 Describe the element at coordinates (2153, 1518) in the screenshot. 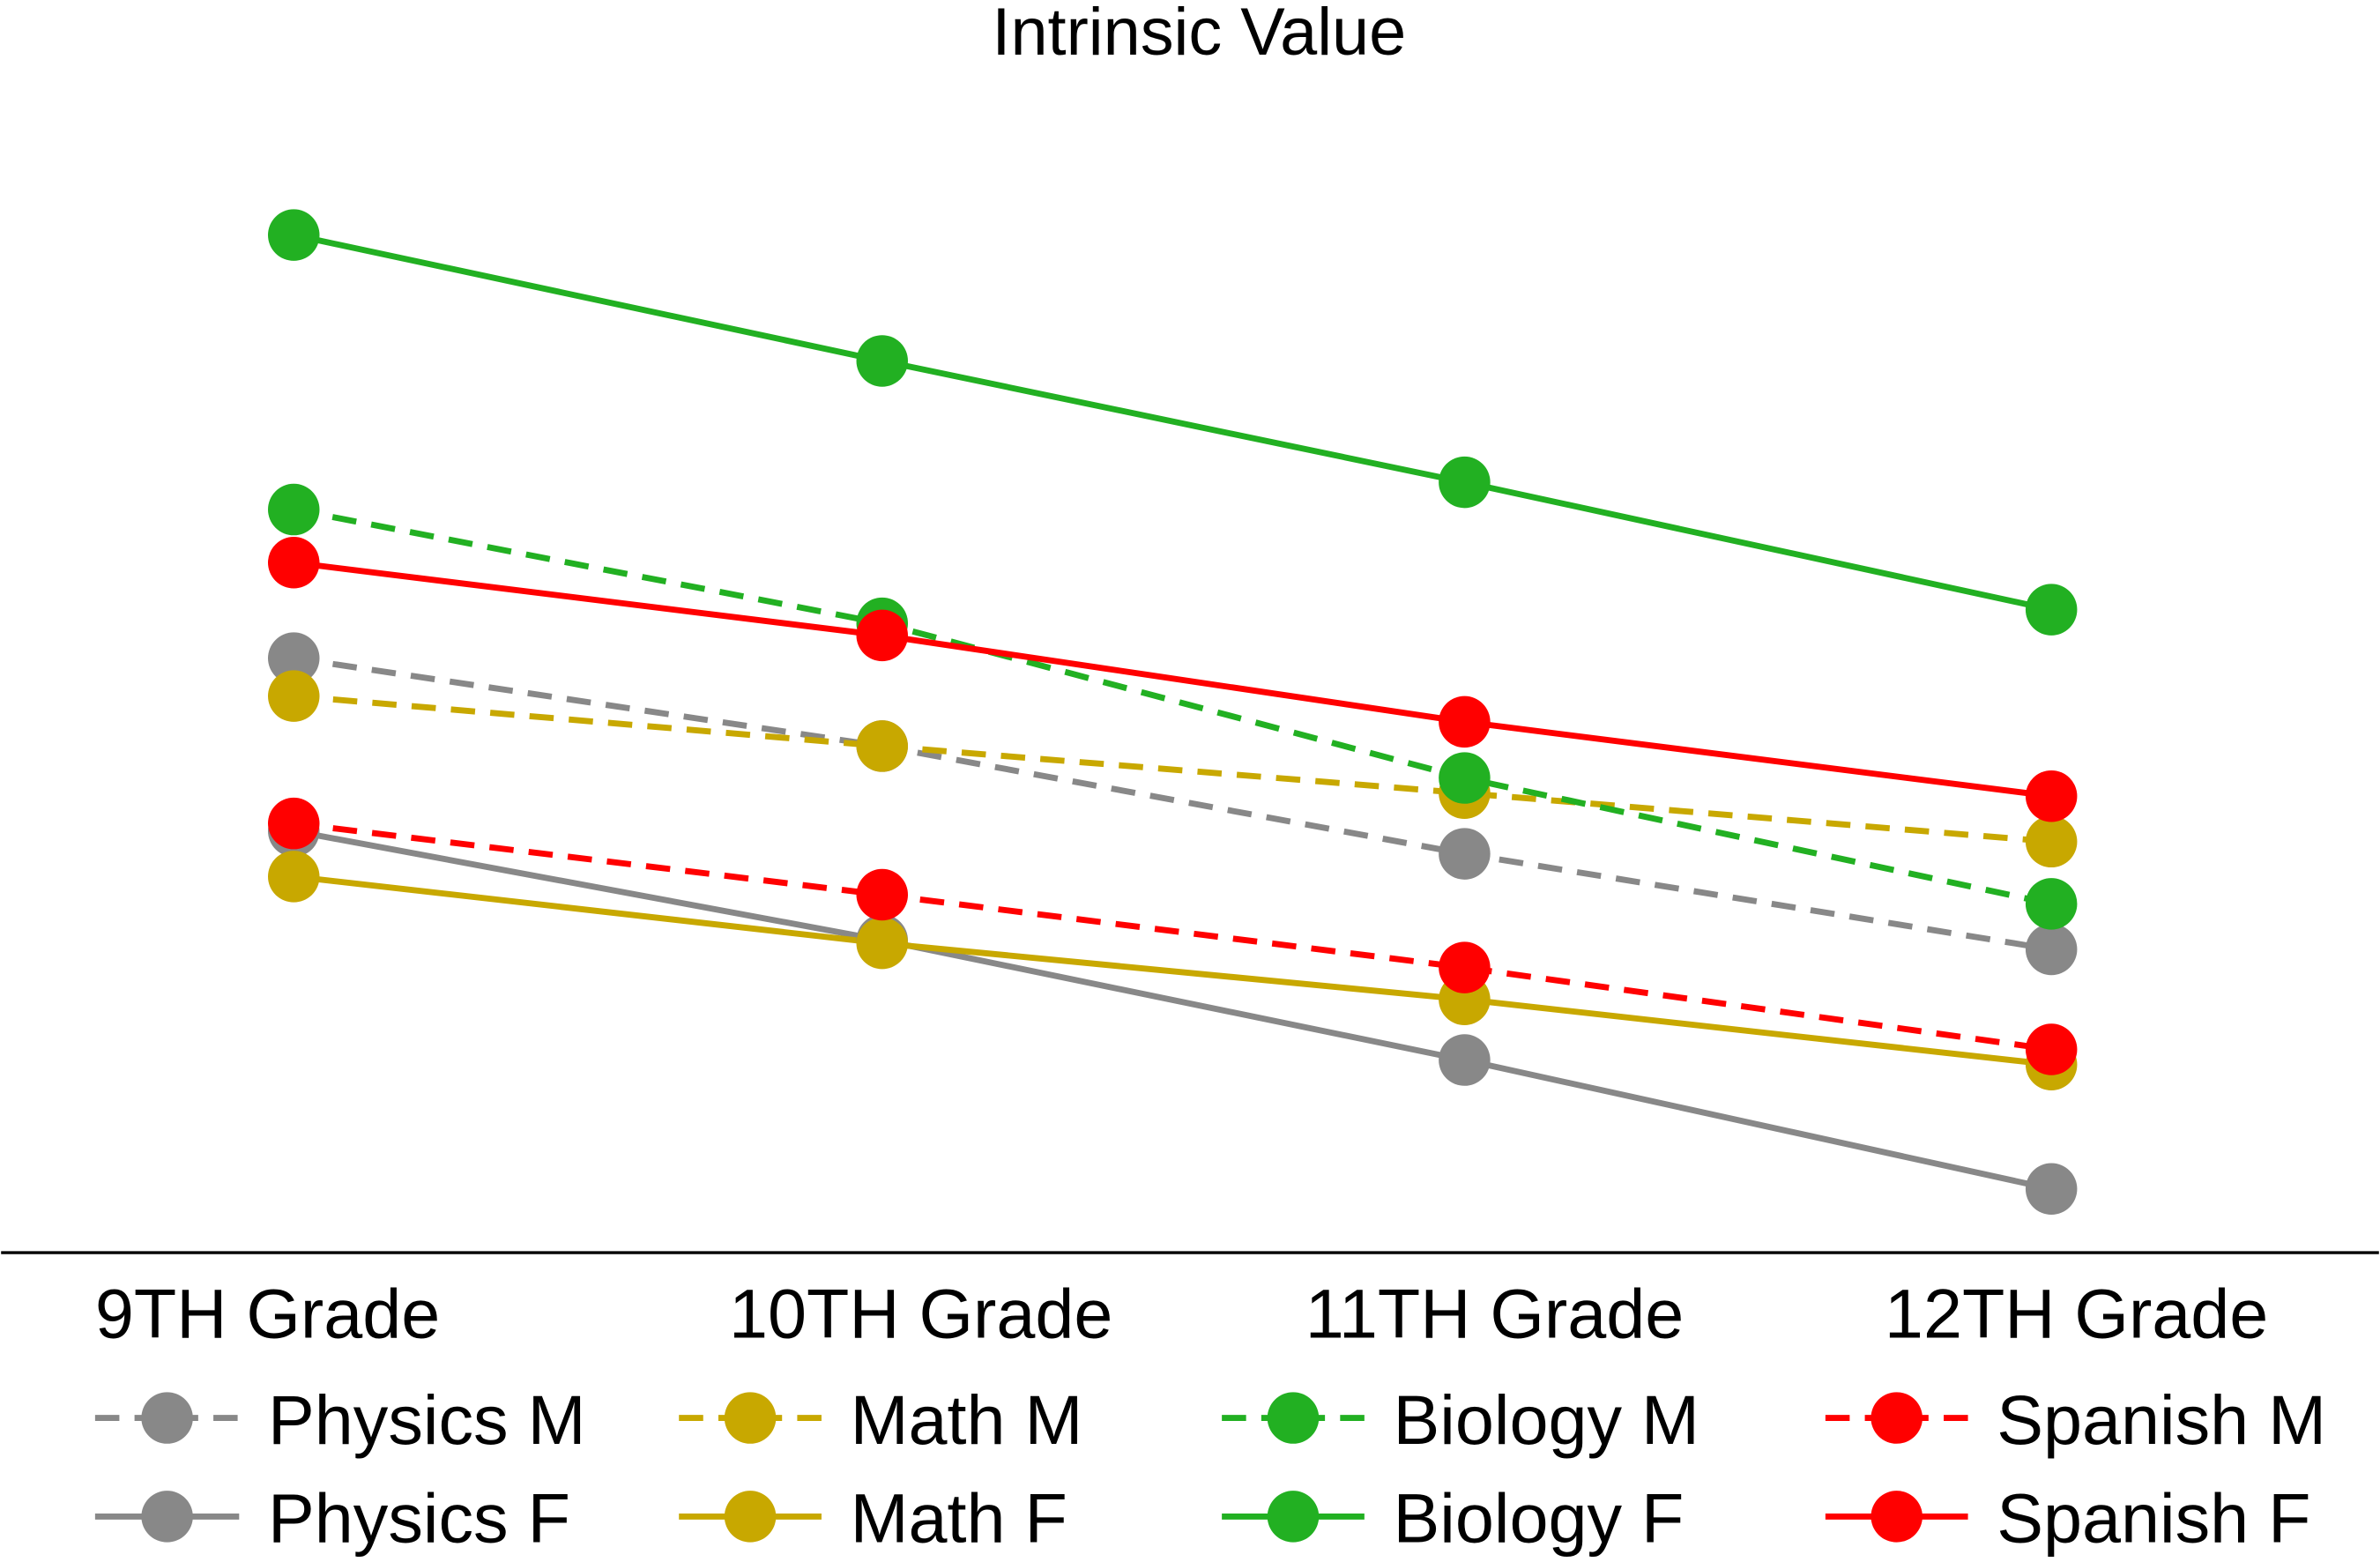

I see `legend-label: Spanish F` at that location.